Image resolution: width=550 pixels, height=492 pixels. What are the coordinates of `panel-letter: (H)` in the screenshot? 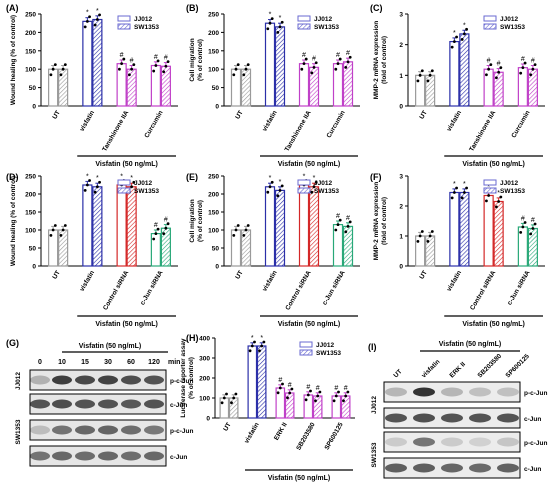 It's located at (192, 338).